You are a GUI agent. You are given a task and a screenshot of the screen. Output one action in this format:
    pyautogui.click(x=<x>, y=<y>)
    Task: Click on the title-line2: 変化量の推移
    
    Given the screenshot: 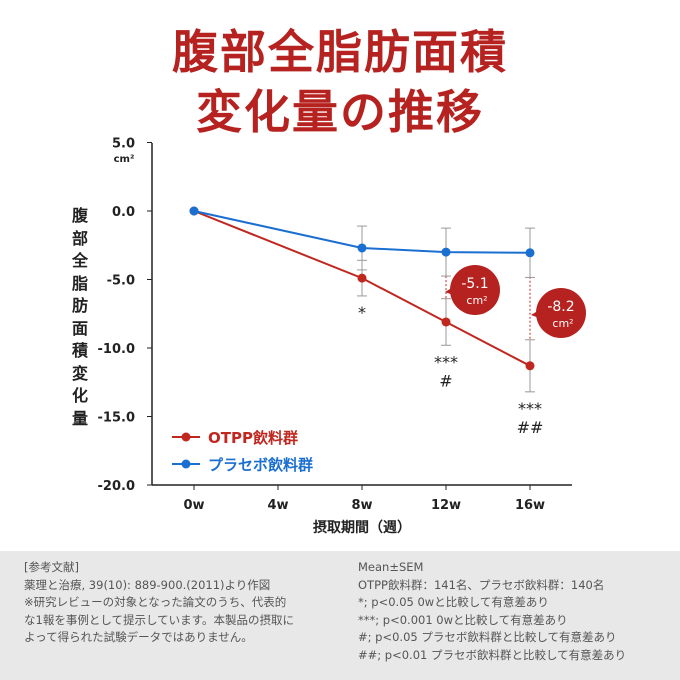 What is the action you would take?
    pyautogui.click(x=340, y=112)
    